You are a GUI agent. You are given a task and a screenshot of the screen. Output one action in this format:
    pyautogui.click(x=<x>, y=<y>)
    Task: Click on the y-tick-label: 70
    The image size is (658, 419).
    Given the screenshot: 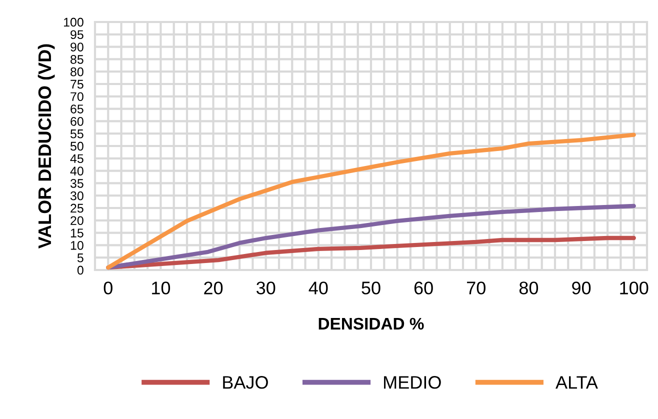 What is the action you would take?
    pyautogui.click(x=77, y=97)
    